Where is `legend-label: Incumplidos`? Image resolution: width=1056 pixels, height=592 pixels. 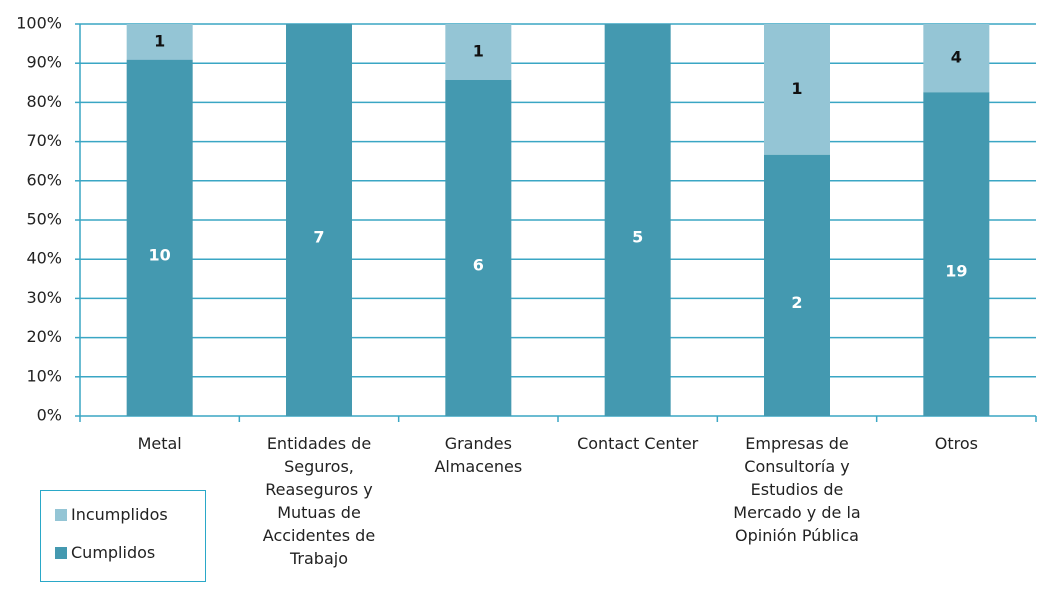
legend-label: Incumplidos is located at coordinates (119, 514).